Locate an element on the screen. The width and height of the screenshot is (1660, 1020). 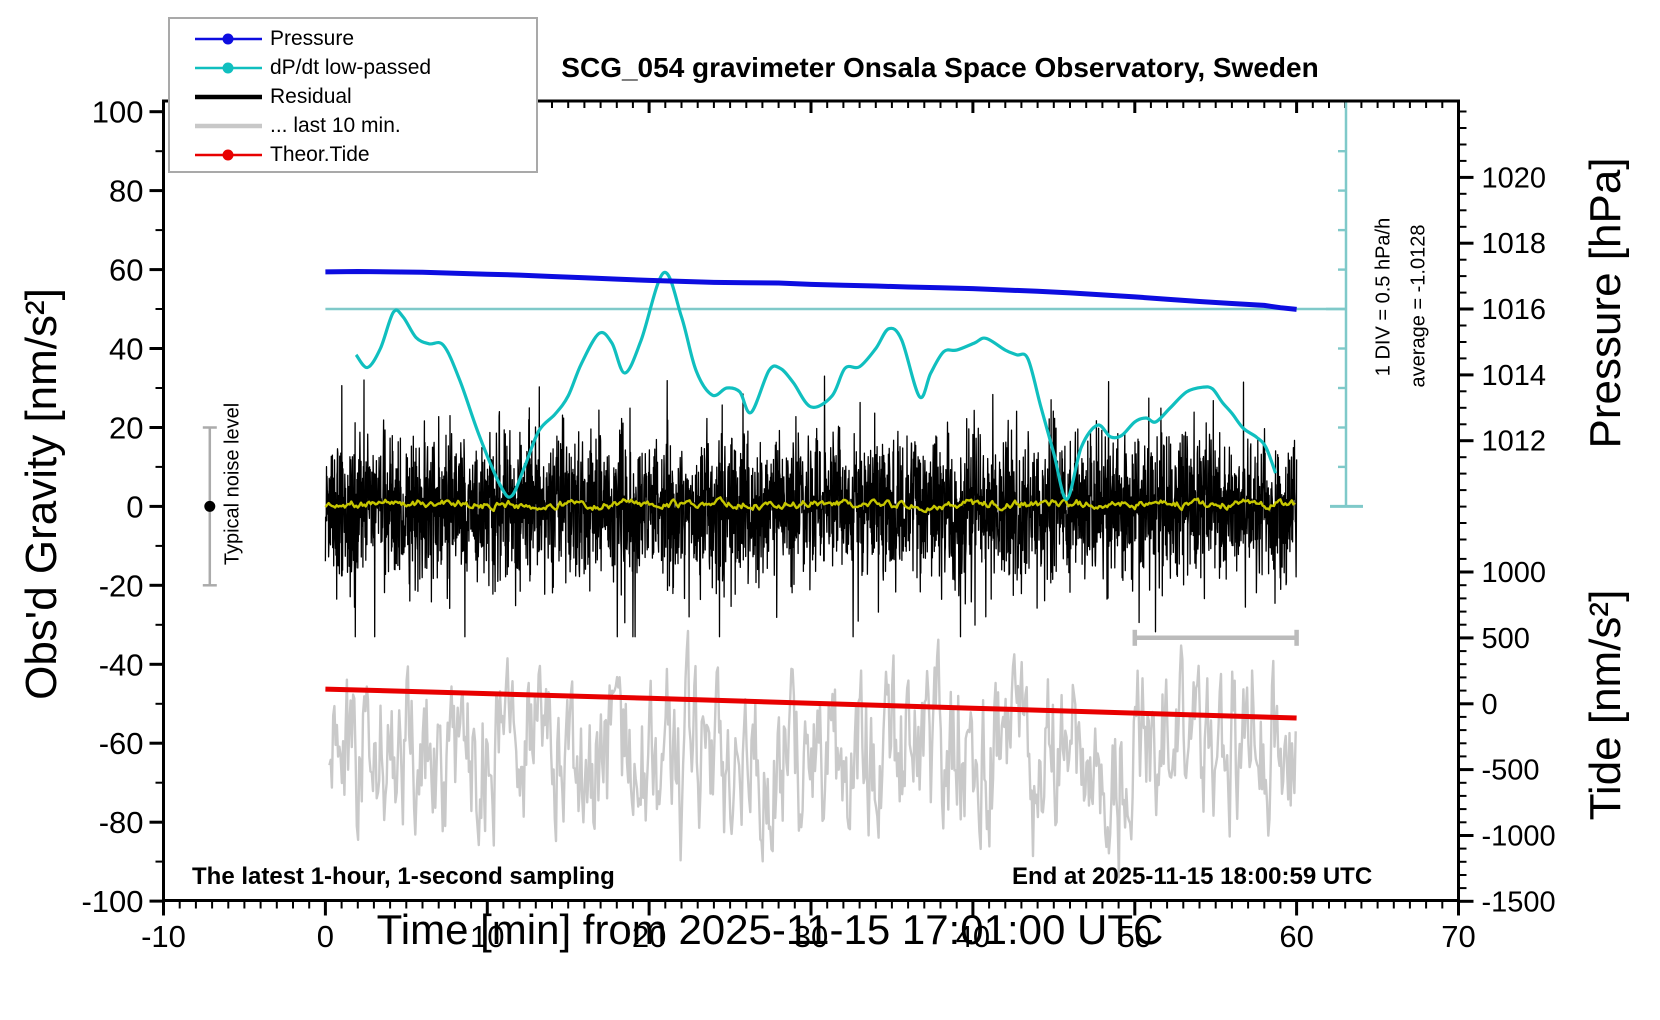
svg-text: 1018 is located at coordinates (1514, 244).